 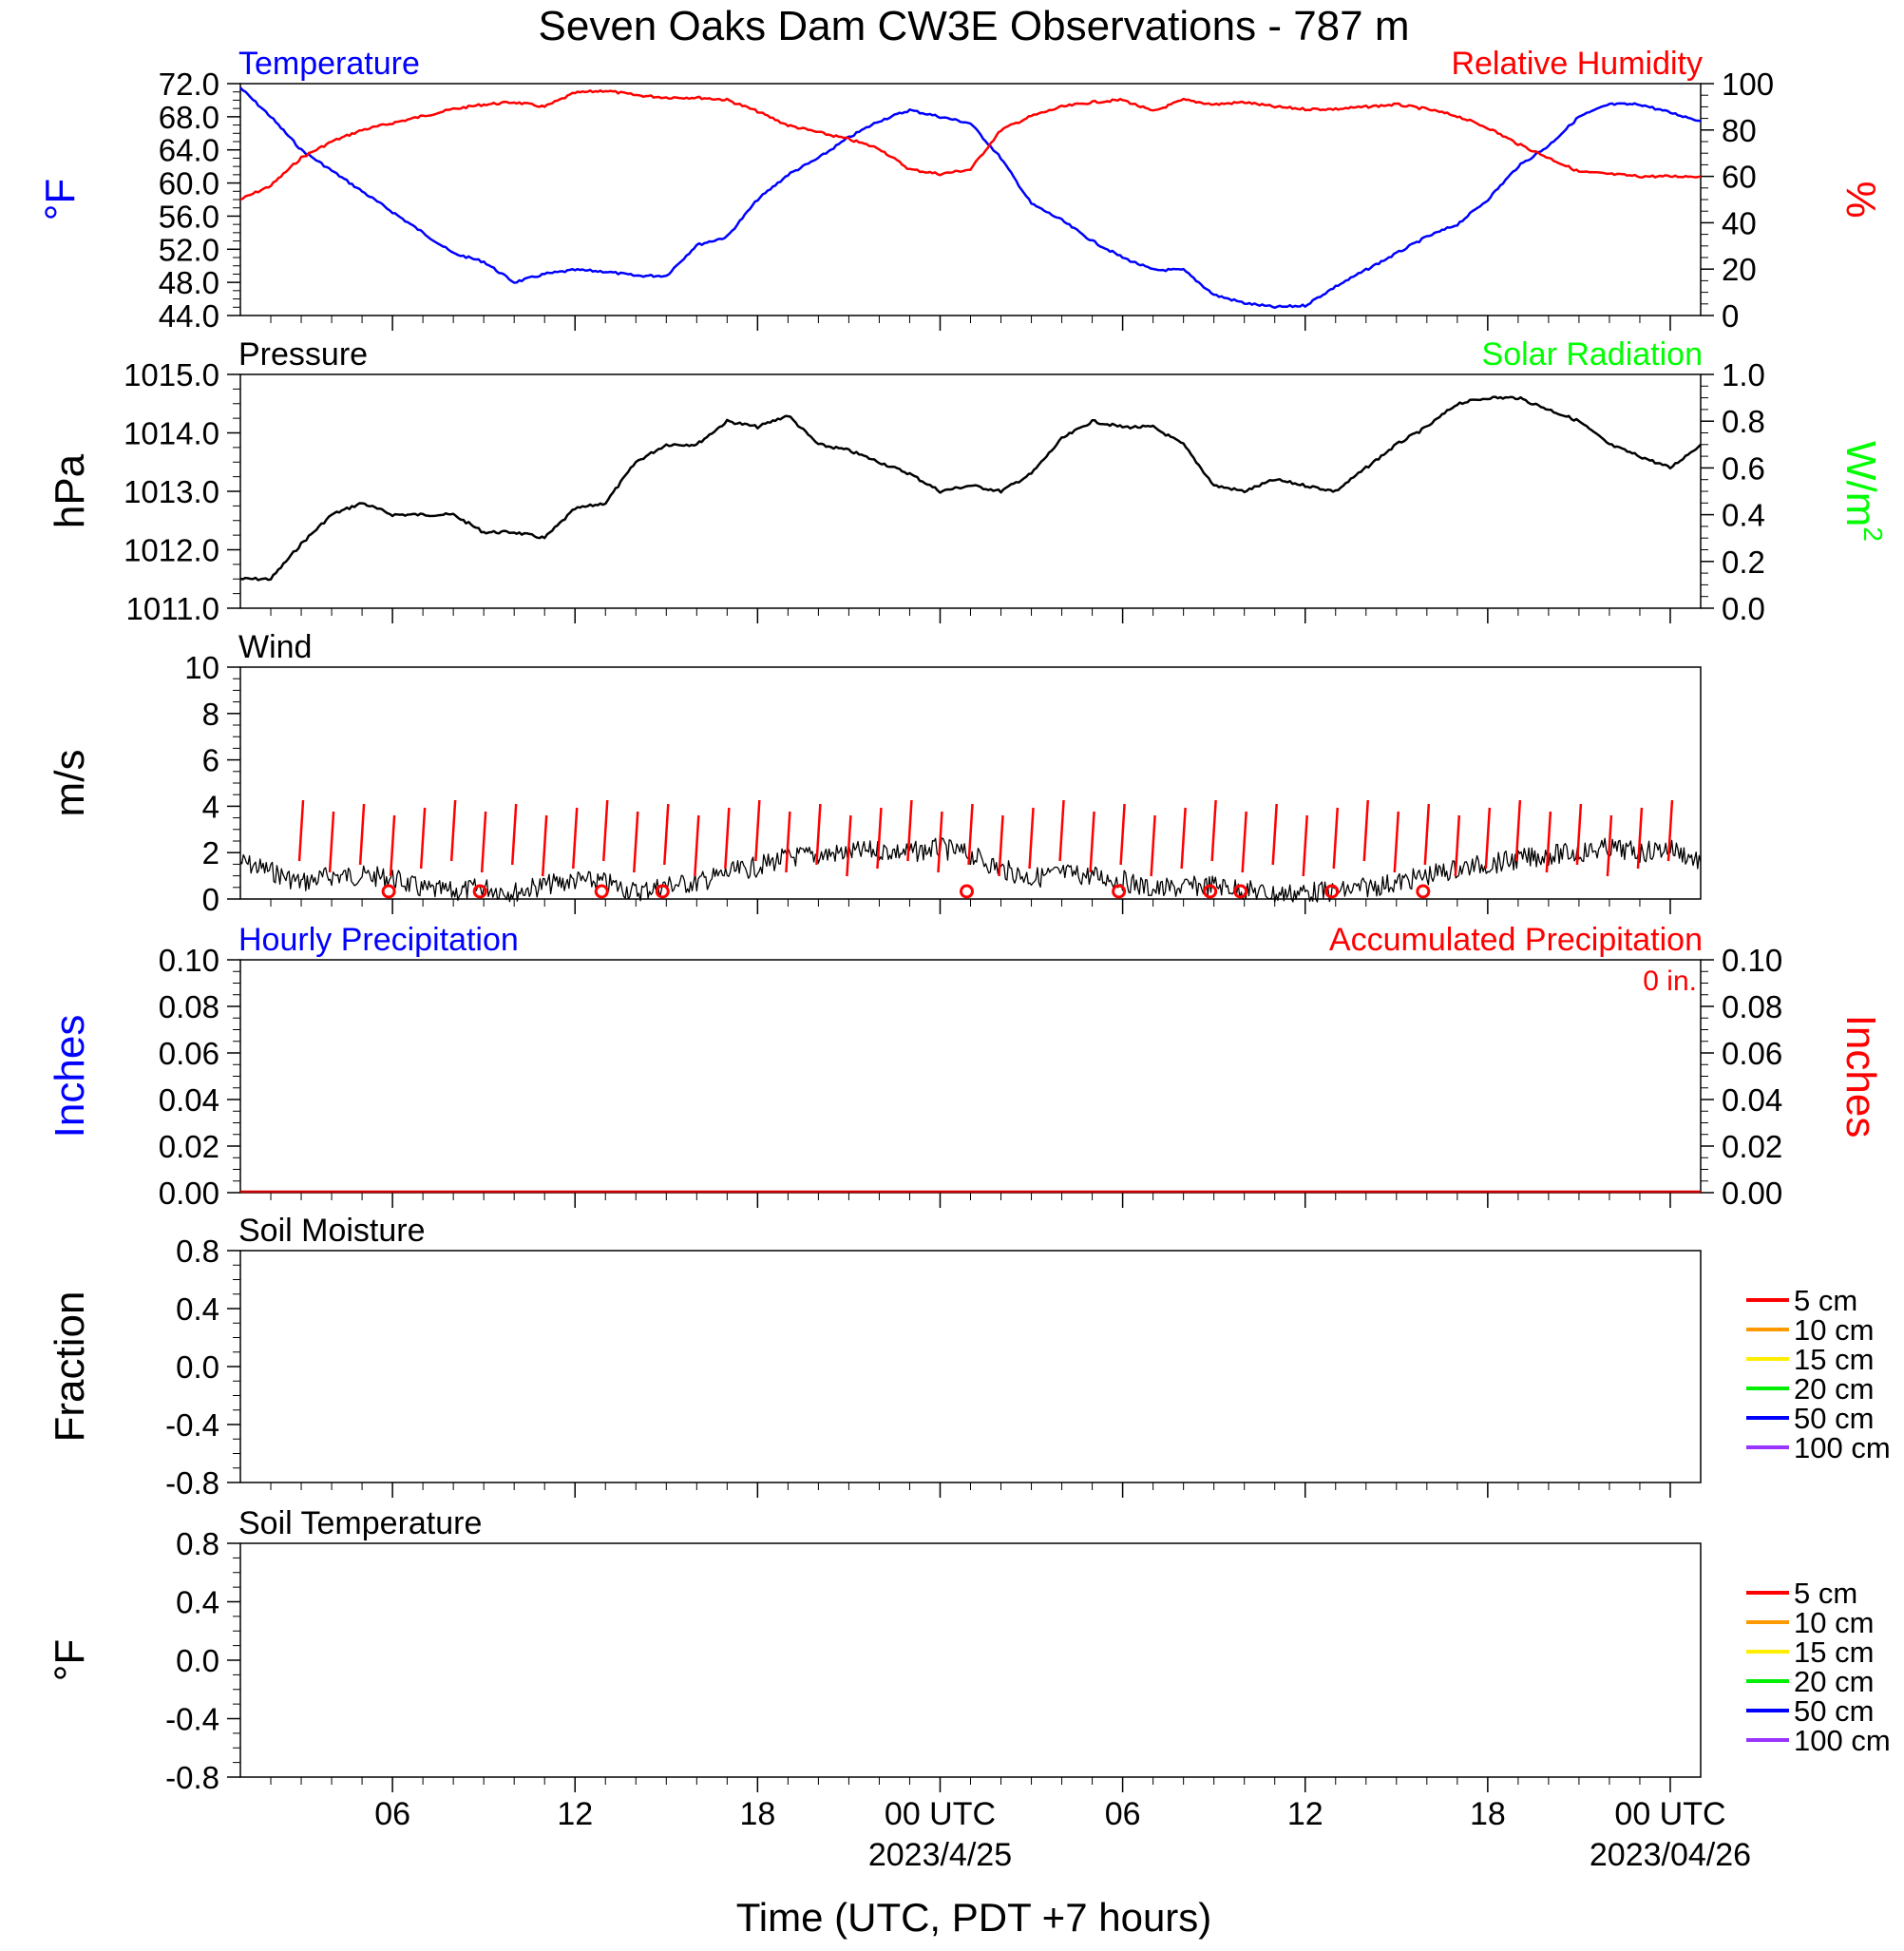 I want to click on x-tick-label: 00 UTC, so click(x=1669, y=1814).